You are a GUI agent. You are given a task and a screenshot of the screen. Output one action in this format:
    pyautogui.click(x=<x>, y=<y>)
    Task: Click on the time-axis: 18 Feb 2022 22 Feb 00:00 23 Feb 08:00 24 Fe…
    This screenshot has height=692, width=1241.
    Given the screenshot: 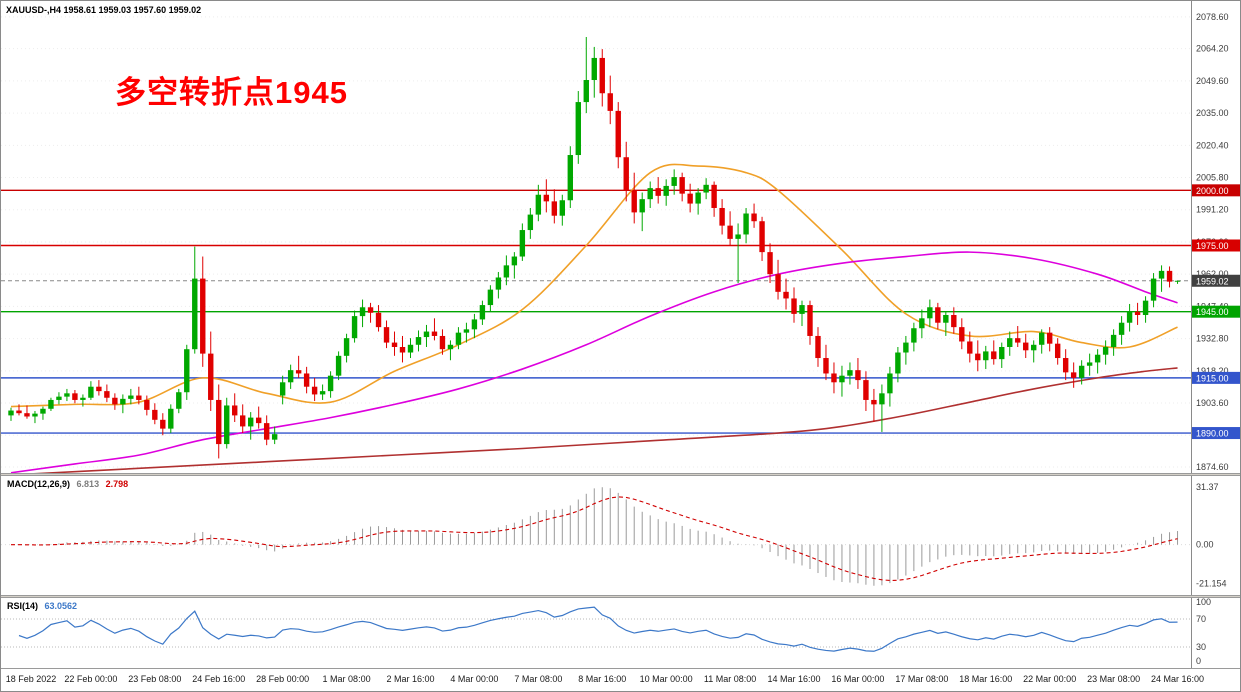 What is the action you would take?
    pyautogui.click(x=620, y=679)
    